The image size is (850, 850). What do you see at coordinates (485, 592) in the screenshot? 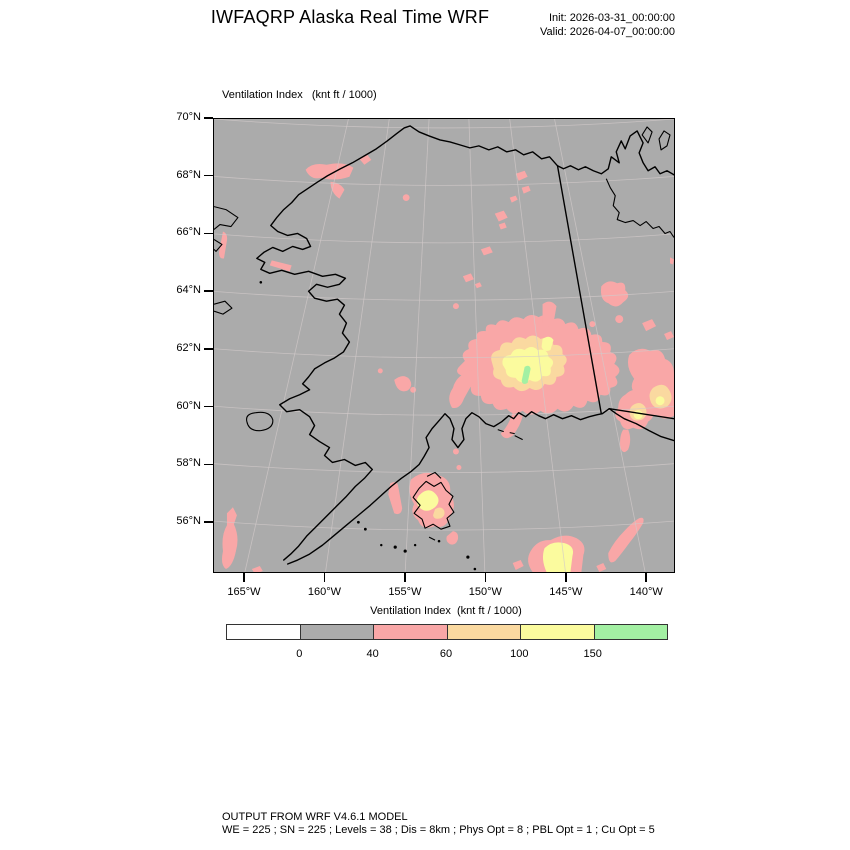
I see `lon-tick-label: 150°W` at bounding box center [485, 592].